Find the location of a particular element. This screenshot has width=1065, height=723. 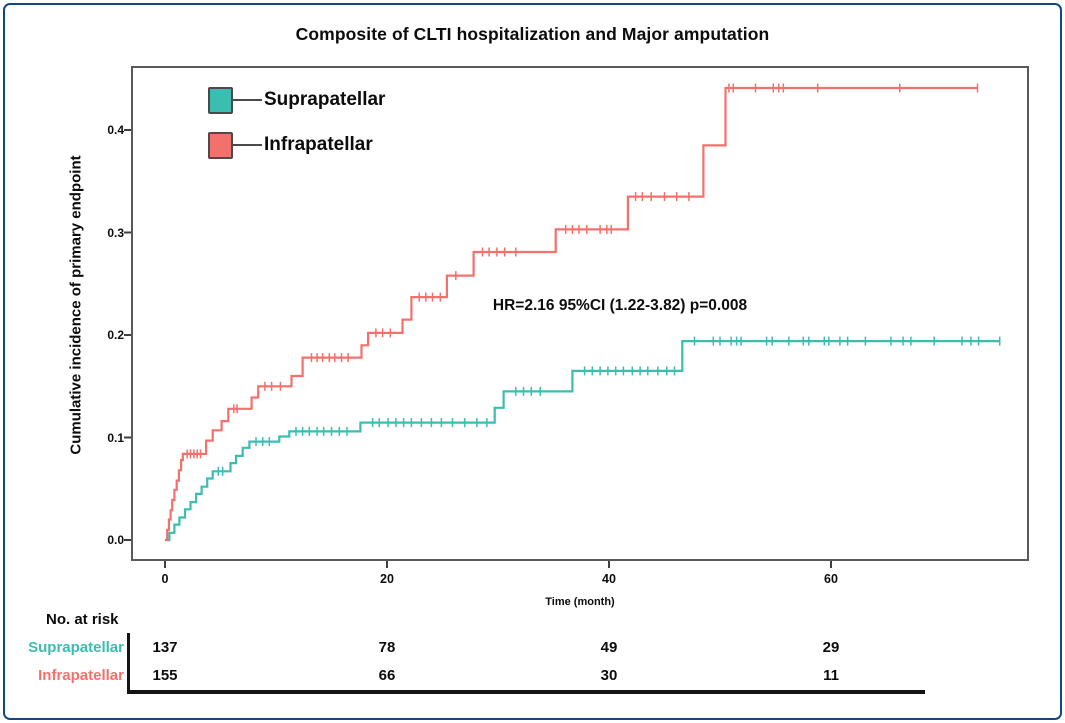

legend-item-infrapatellar: Infrapatellar is located at coordinates (296, 145).